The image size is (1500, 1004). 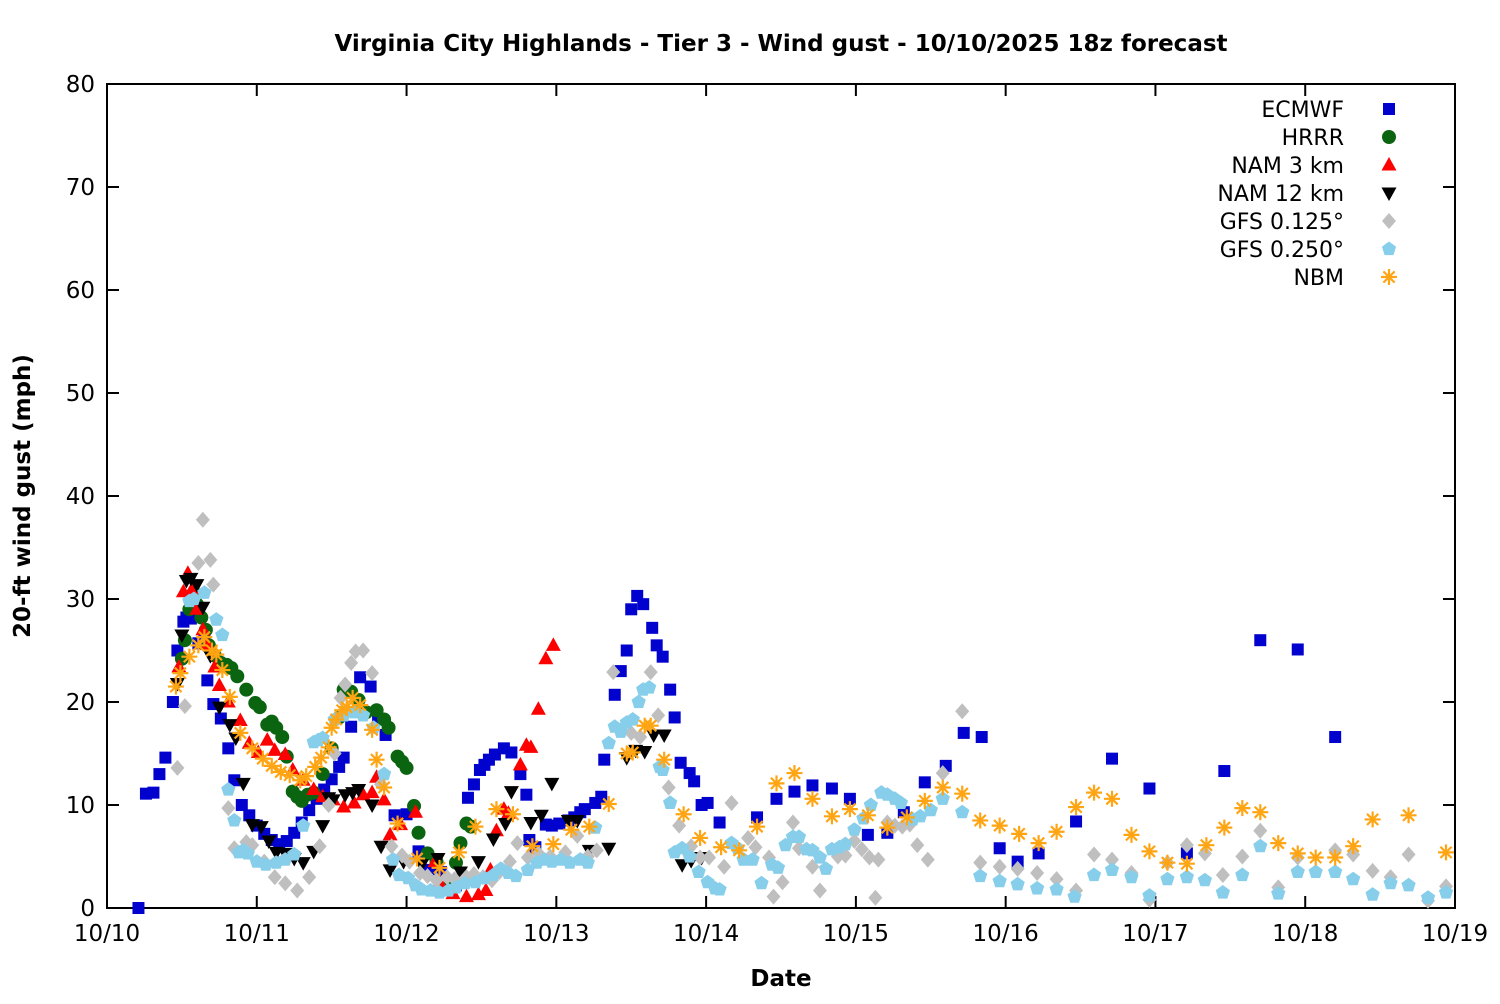 I want to click on legend-item-nam-12-km: NAM 12 km, so click(x=1307, y=194).